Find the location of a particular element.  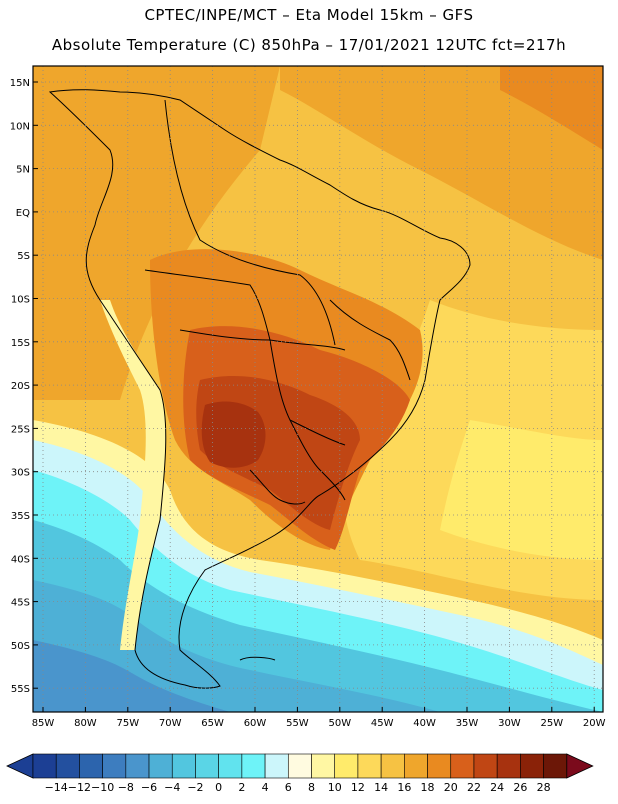

lon-label: 65W is located at coordinates (212, 723).